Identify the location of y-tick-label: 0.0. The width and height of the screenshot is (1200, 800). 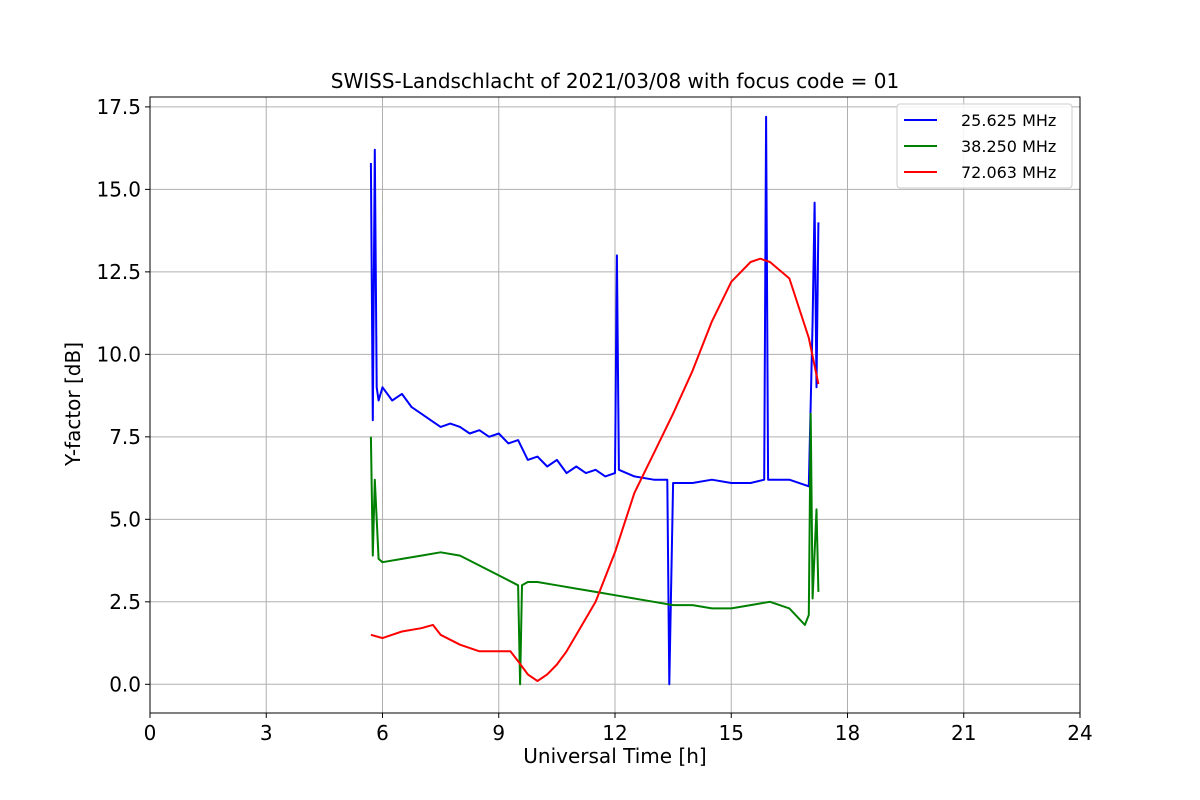
(125, 684).